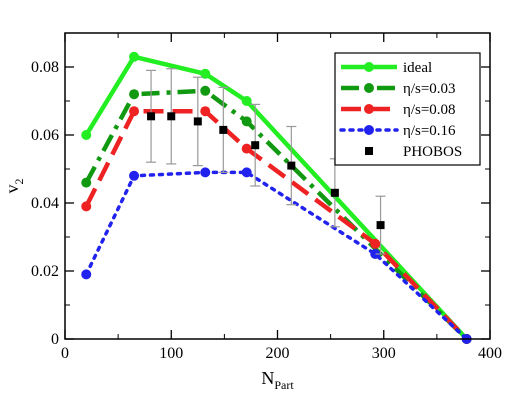  I want to click on legend-item-ideal: ideal, so click(386, 68).